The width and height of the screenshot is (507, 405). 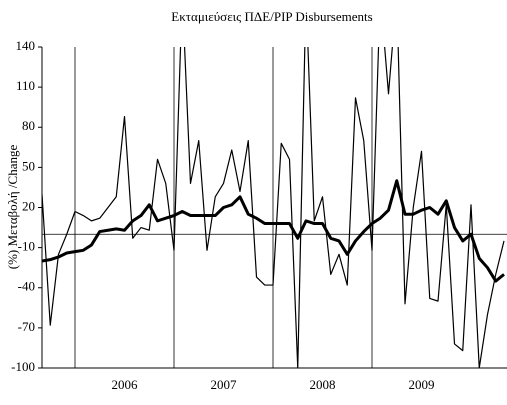 What do you see at coordinates (26, 246) in the screenshot?
I see `y-tick-label: -10` at bounding box center [26, 246].